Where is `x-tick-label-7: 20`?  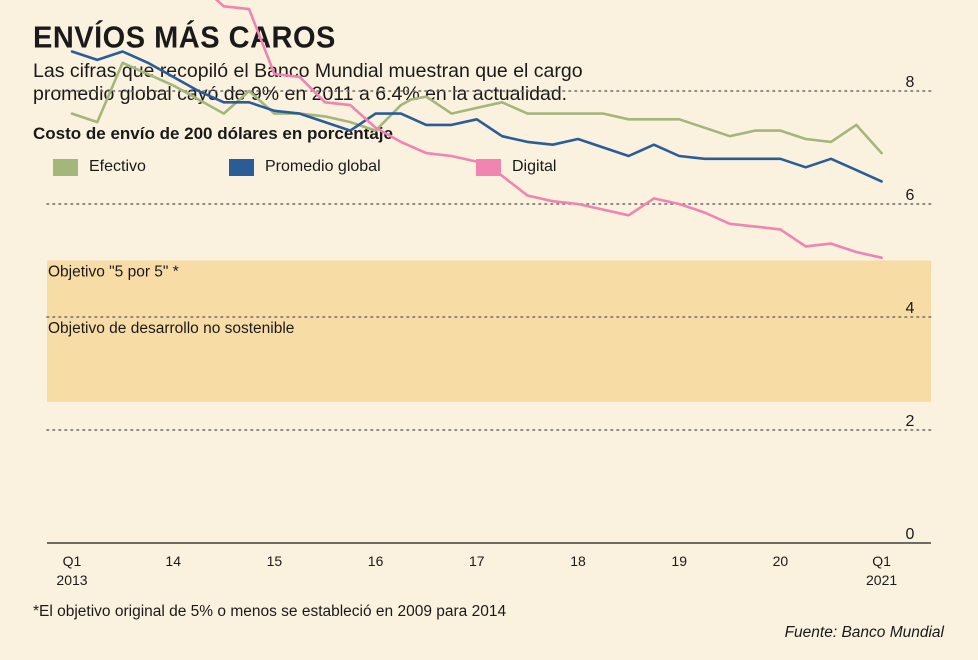 x-tick-label-7: 20 is located at coordinates (781, 561).